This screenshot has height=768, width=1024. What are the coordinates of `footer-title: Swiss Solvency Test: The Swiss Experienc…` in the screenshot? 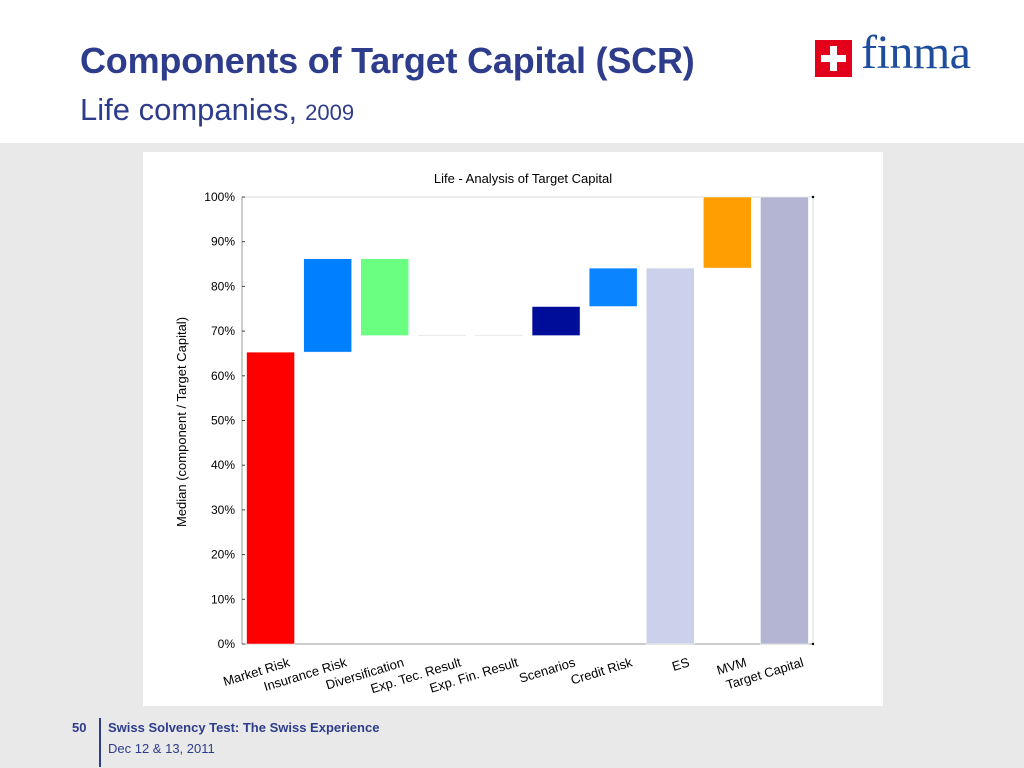 It's located at (244, 727).